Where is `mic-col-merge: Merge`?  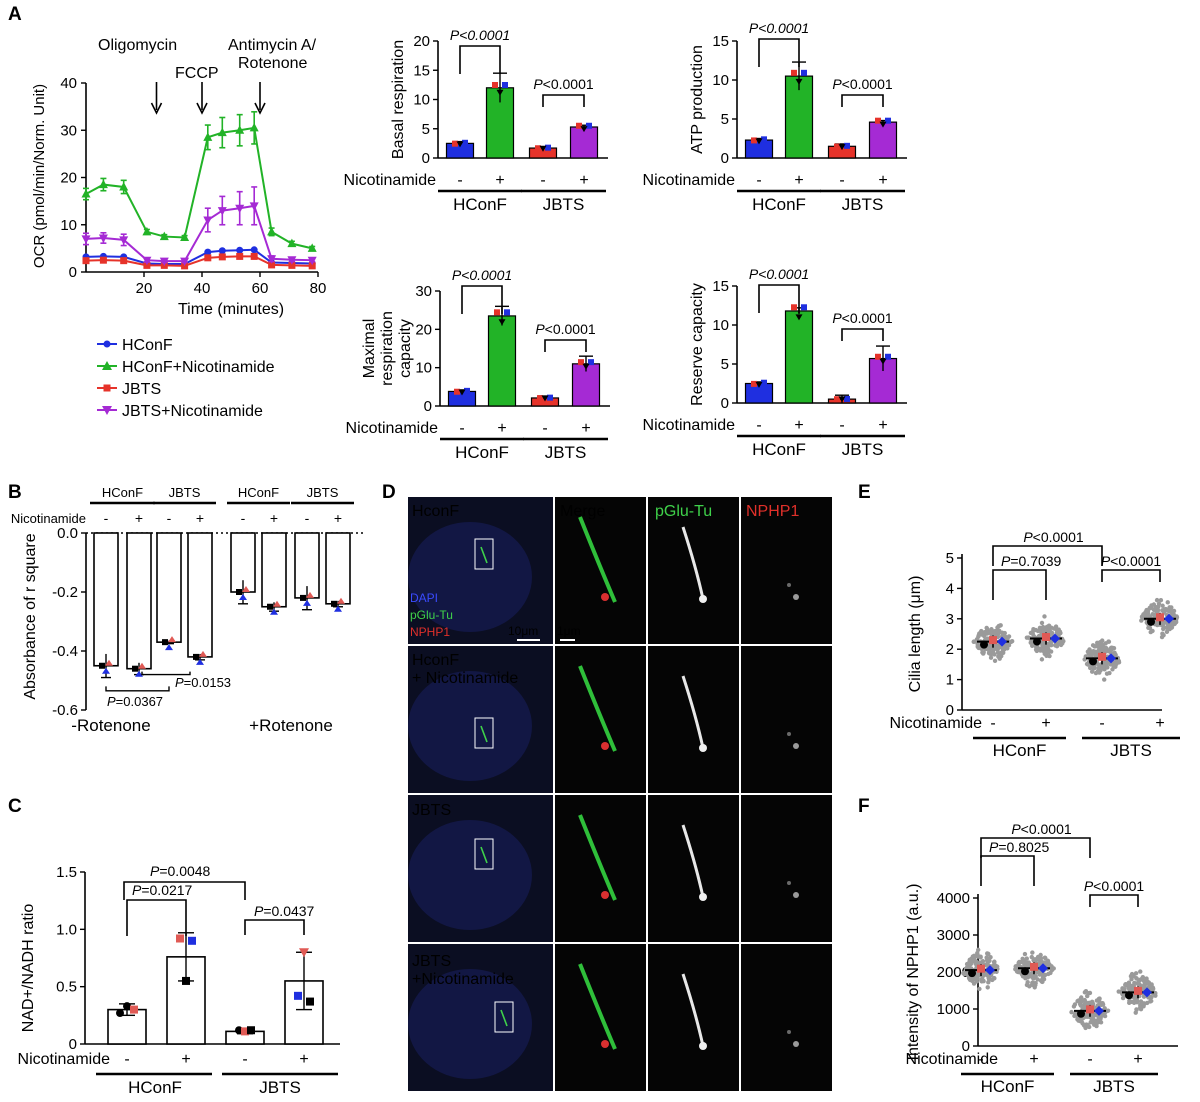 mic-col-merge: Merge is located at coordinates (582, 511).